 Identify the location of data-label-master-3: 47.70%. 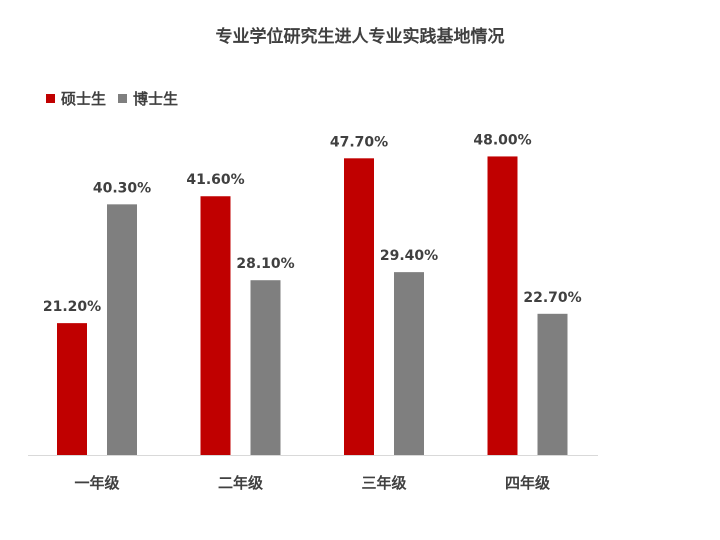
(359, 142).